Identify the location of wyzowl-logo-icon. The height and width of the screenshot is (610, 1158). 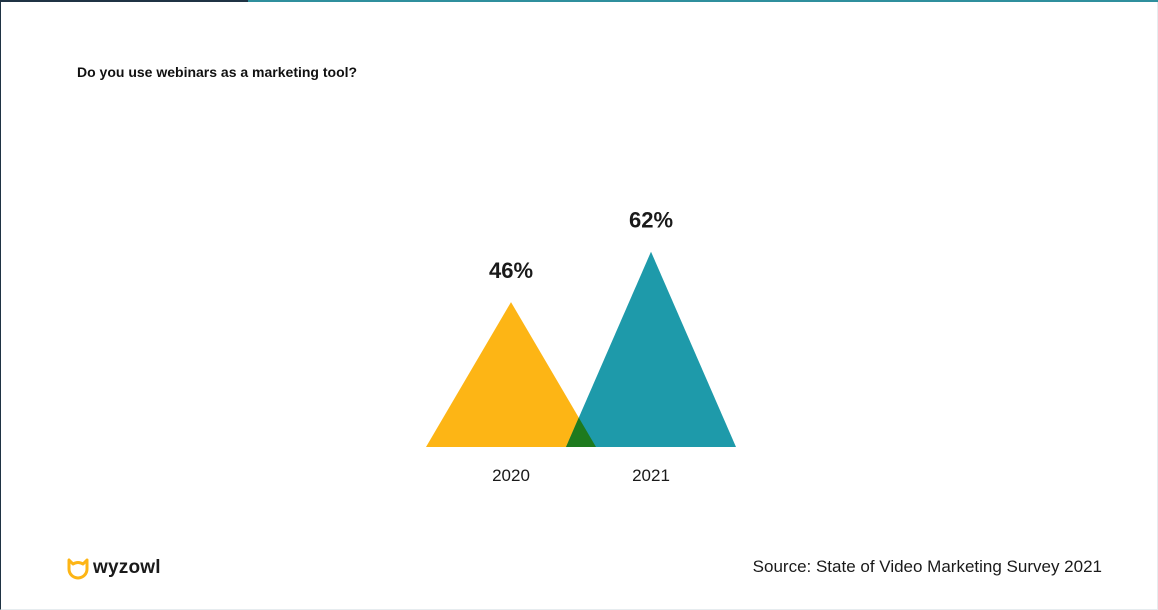
(78, 569).